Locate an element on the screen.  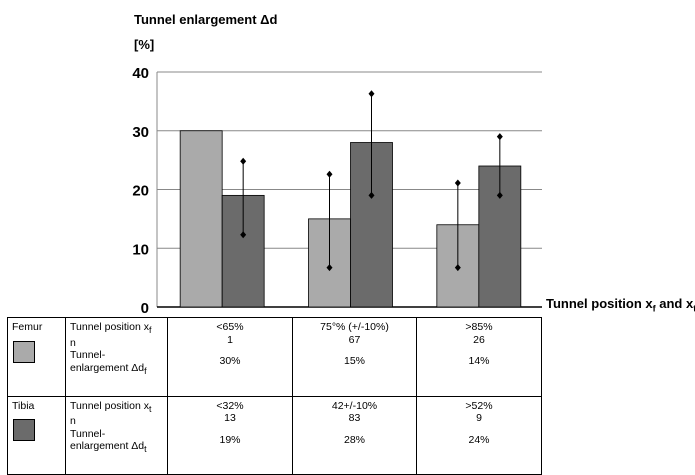
table-cell: <32% 13 19% is located at coordinates (230, 435).